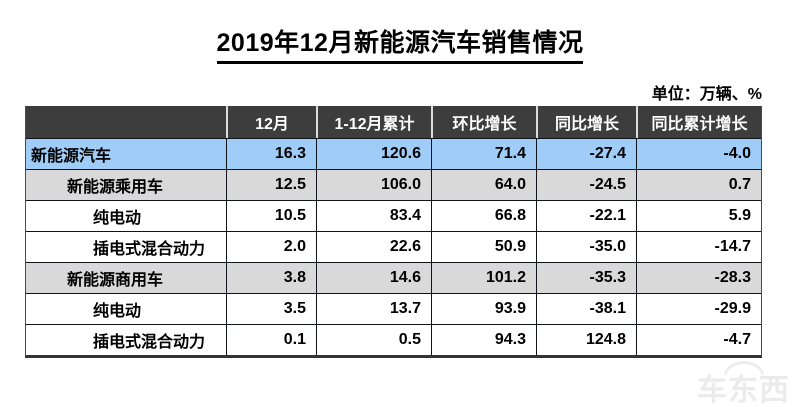 The height and width of the screenshot is (407, 800). What do you see at coordinates (71, 156) in the screenshot?
I see `row-label: 新能源汽车` at bounding box center [71, 156].